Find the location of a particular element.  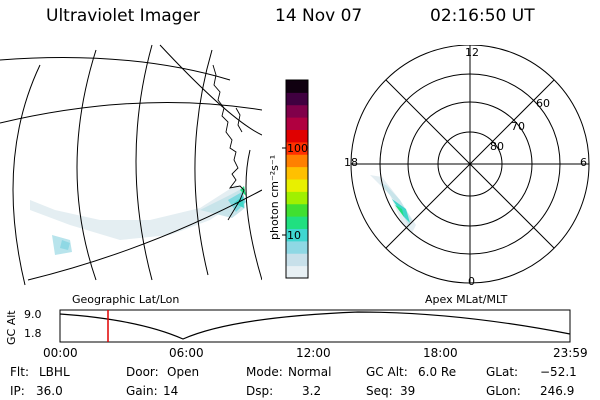

timeline-y-axis-label: GC Alt is located at coordinates (11, 327).